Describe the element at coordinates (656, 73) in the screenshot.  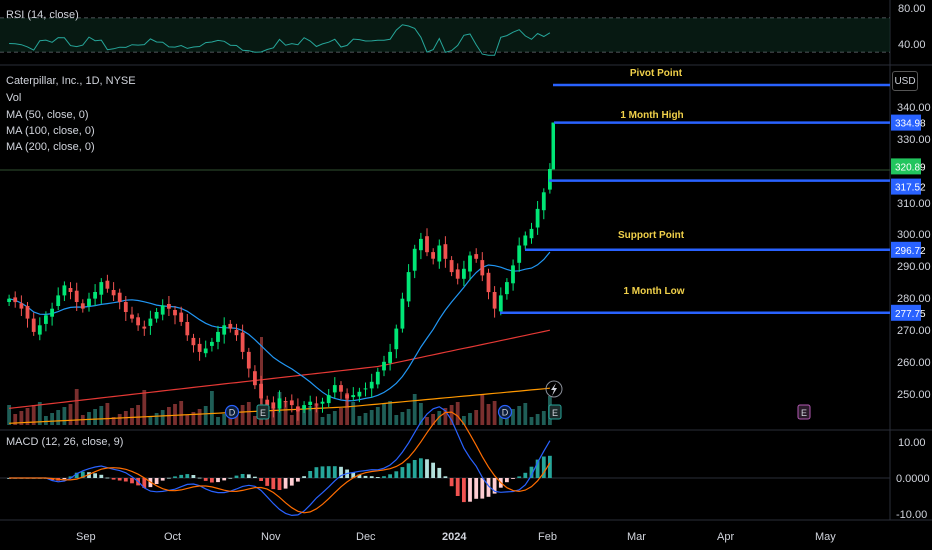
I see `annotation-pivot-point: Pivot Point` at that location.